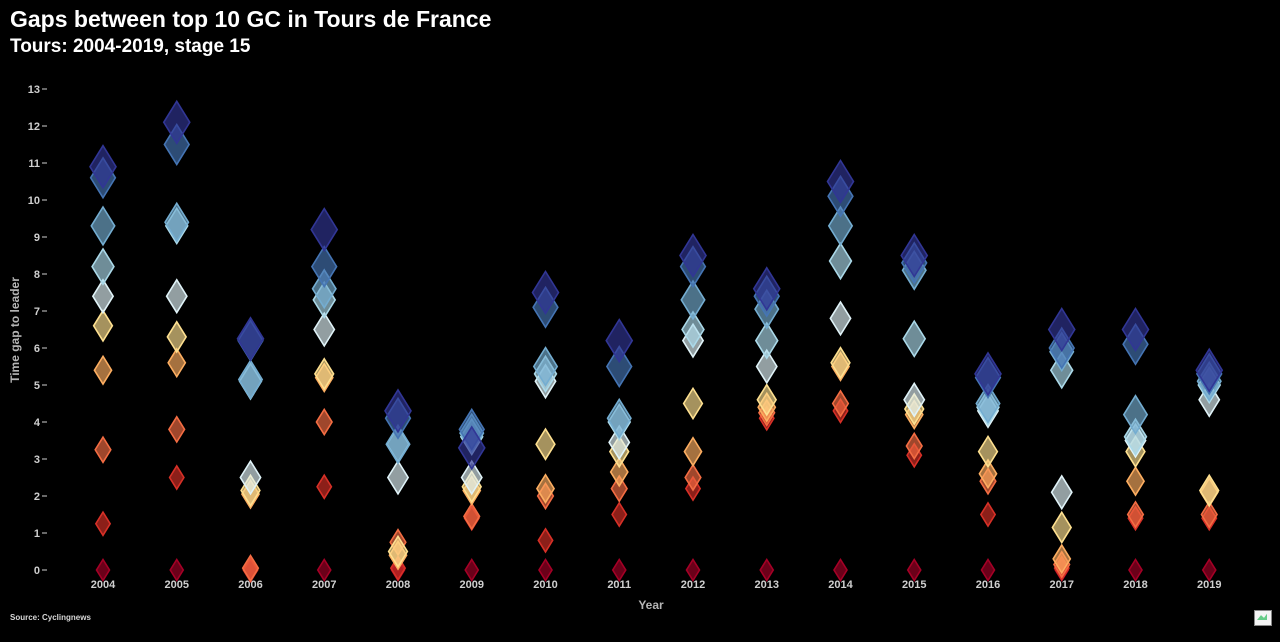 The width and height of the screenshot is (1280, 642). What do you see at coordinates (15, 330) in the screenshot?
I see `y-axis-title: Time gap to leader` at bounding box center [15, 330].